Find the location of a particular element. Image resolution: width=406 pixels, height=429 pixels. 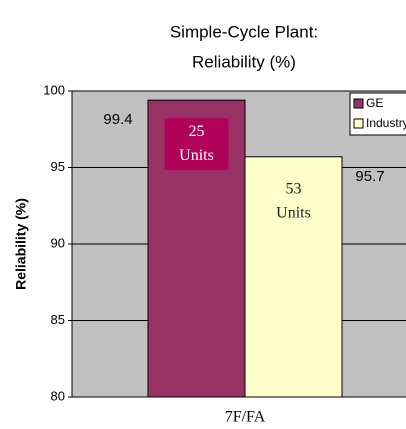

x-tick-label: 7F/FA is located at coordinates (245, 417).